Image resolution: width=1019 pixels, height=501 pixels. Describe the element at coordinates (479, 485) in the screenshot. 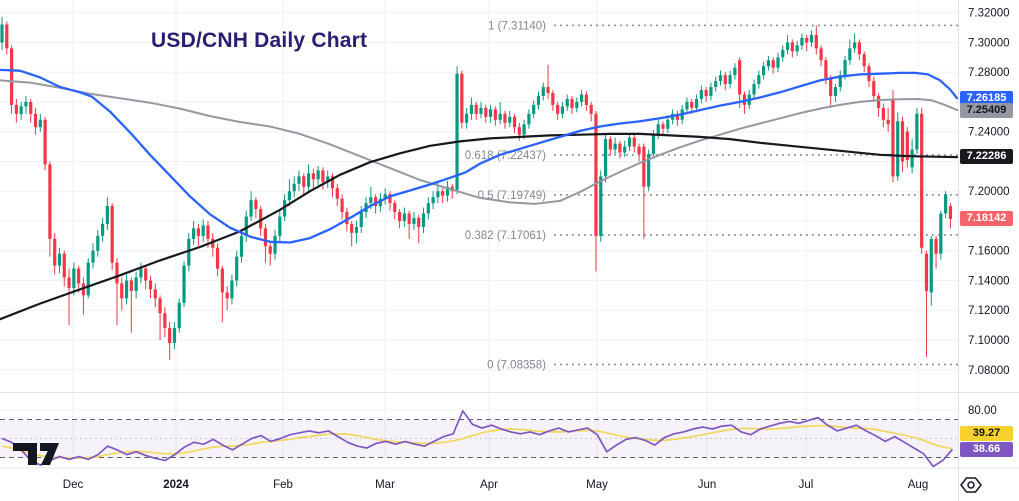

I see `time-axis` at that location.